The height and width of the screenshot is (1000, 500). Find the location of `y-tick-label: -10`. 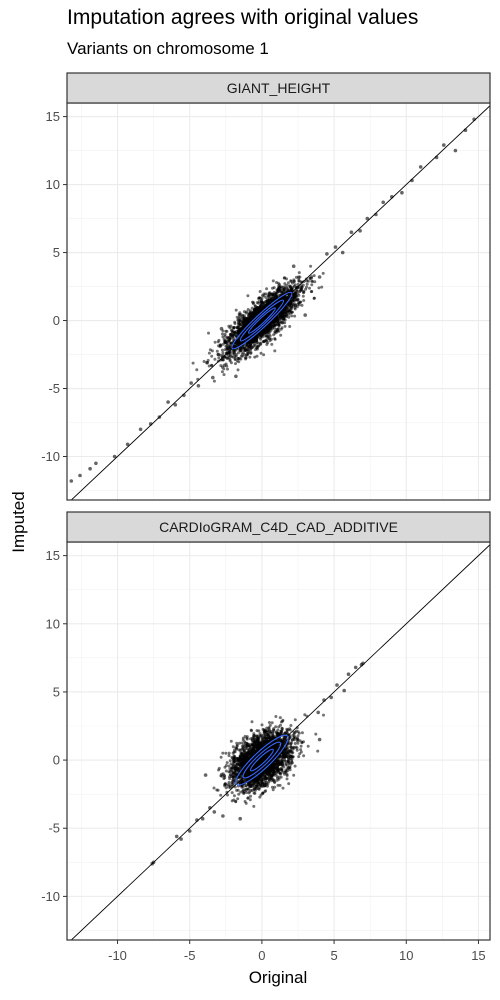

y-tick-label: -10 is located at coordinates (50, 456).